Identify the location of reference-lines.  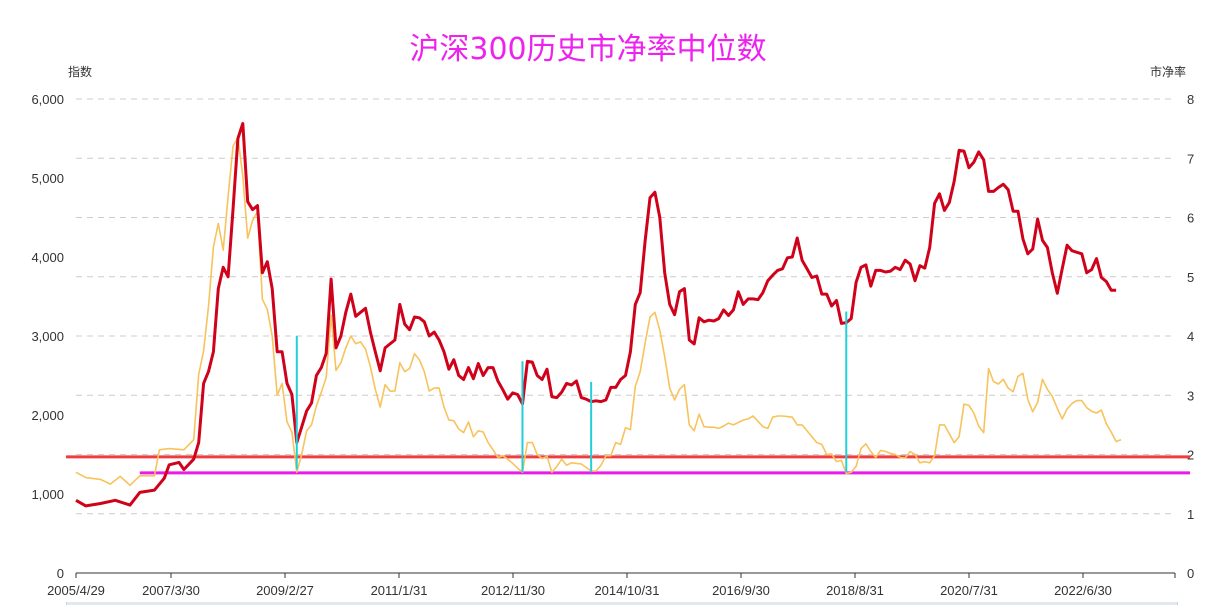
(628, 465).